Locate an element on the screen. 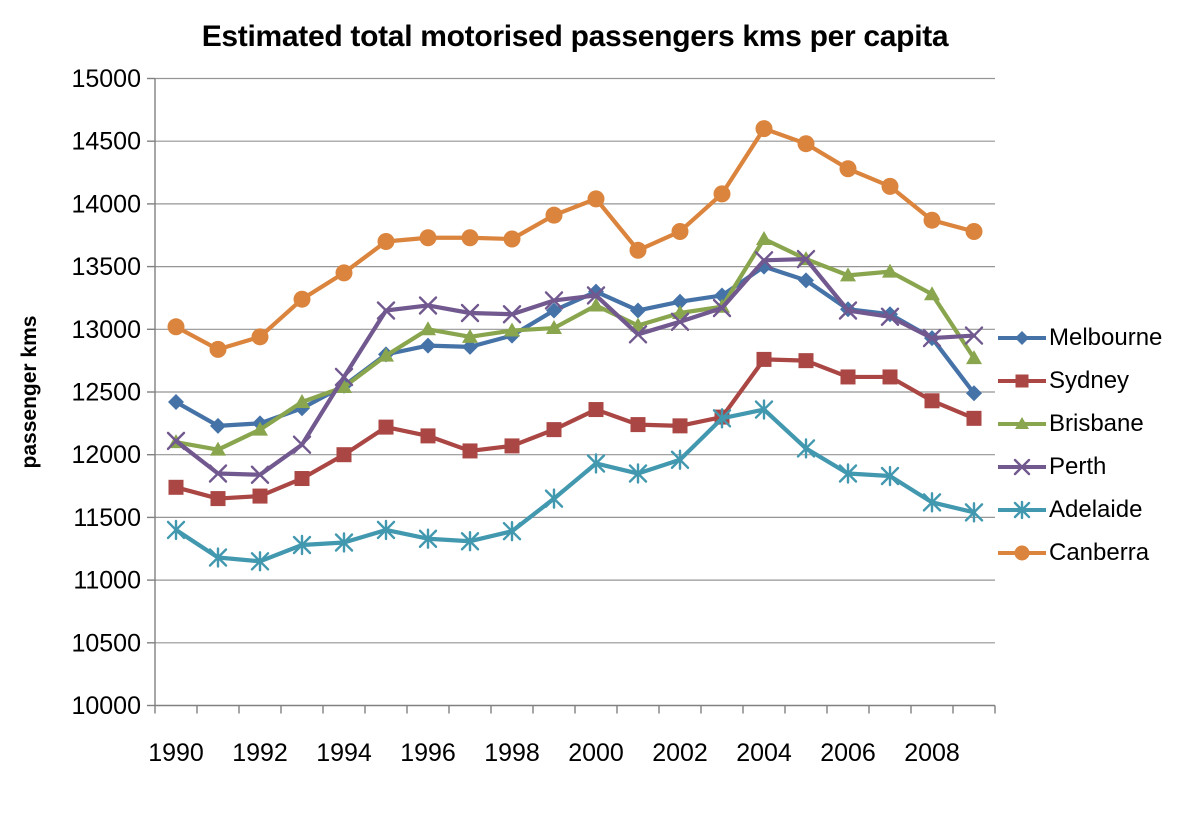 This screenshot has width=1182, height=827. x-tick-label: 1990 is located at coordinates (176, 753).